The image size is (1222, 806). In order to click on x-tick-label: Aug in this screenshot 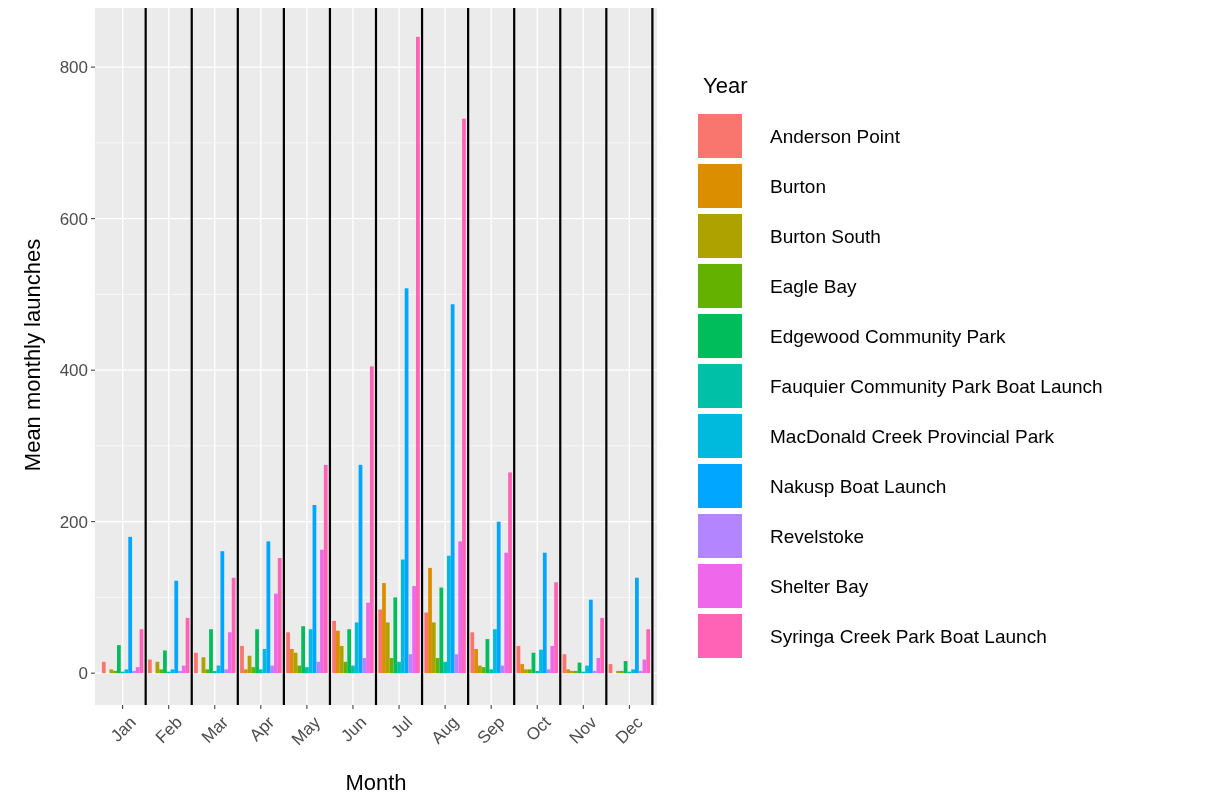, I will do `click(445, 730)`.